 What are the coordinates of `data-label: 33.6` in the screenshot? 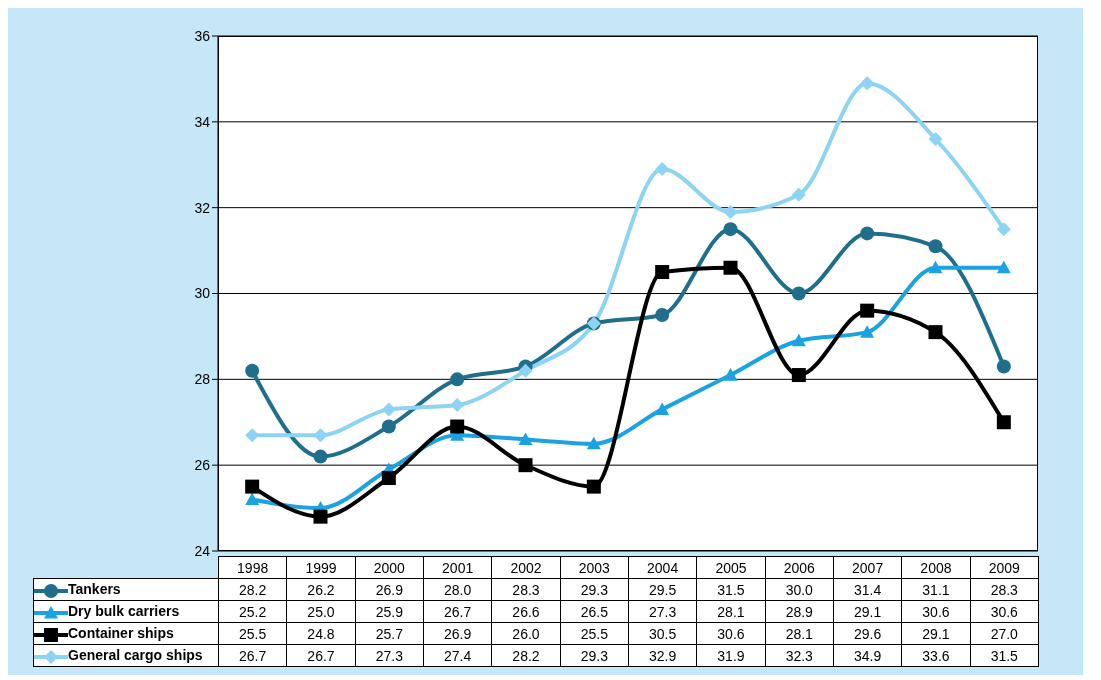 It's located at (936, 655).